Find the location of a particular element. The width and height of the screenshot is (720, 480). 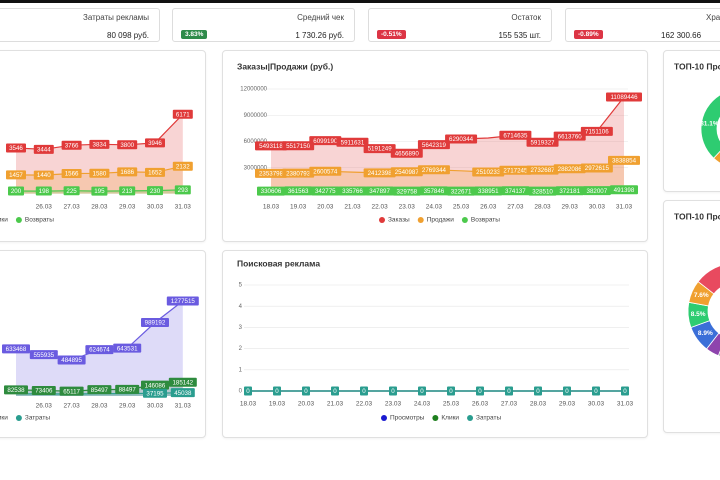

data-label: 484895 is located at coordinates (71, 360).